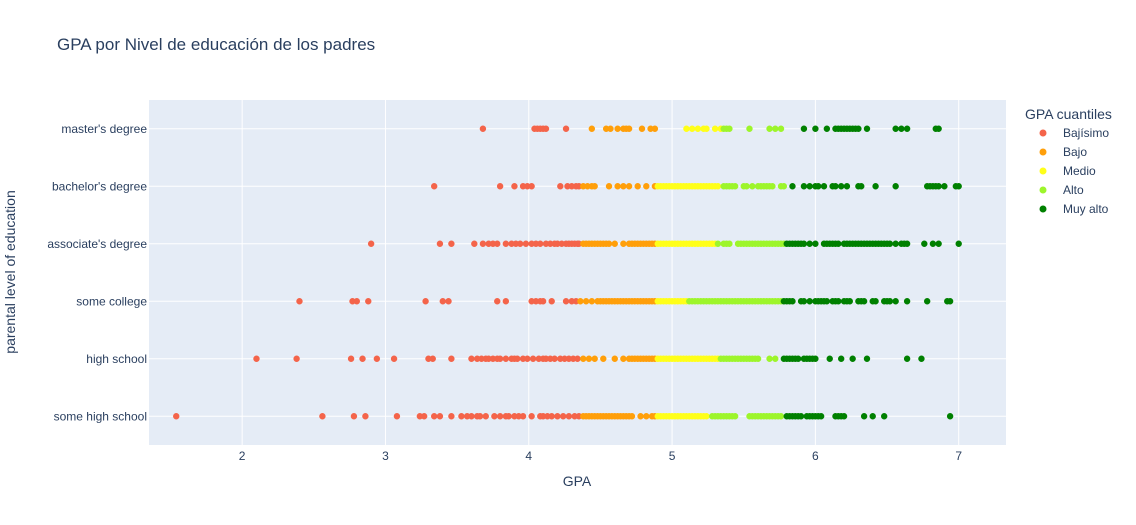  What do you see at coordinates (815, 456) in the screenshot?
I see `x-tick-label: 6` at bounding box center [815, 456].